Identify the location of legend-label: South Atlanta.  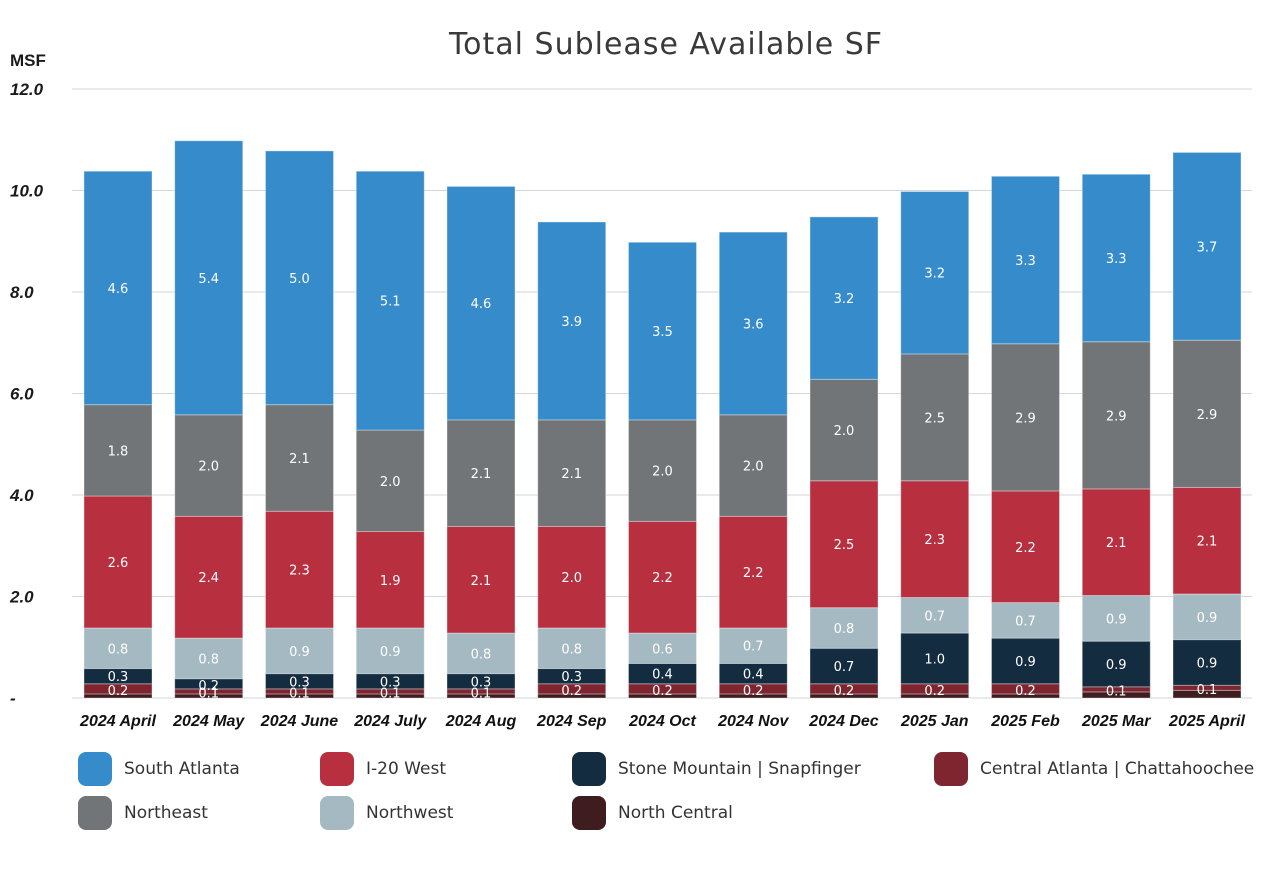
(182, 769).